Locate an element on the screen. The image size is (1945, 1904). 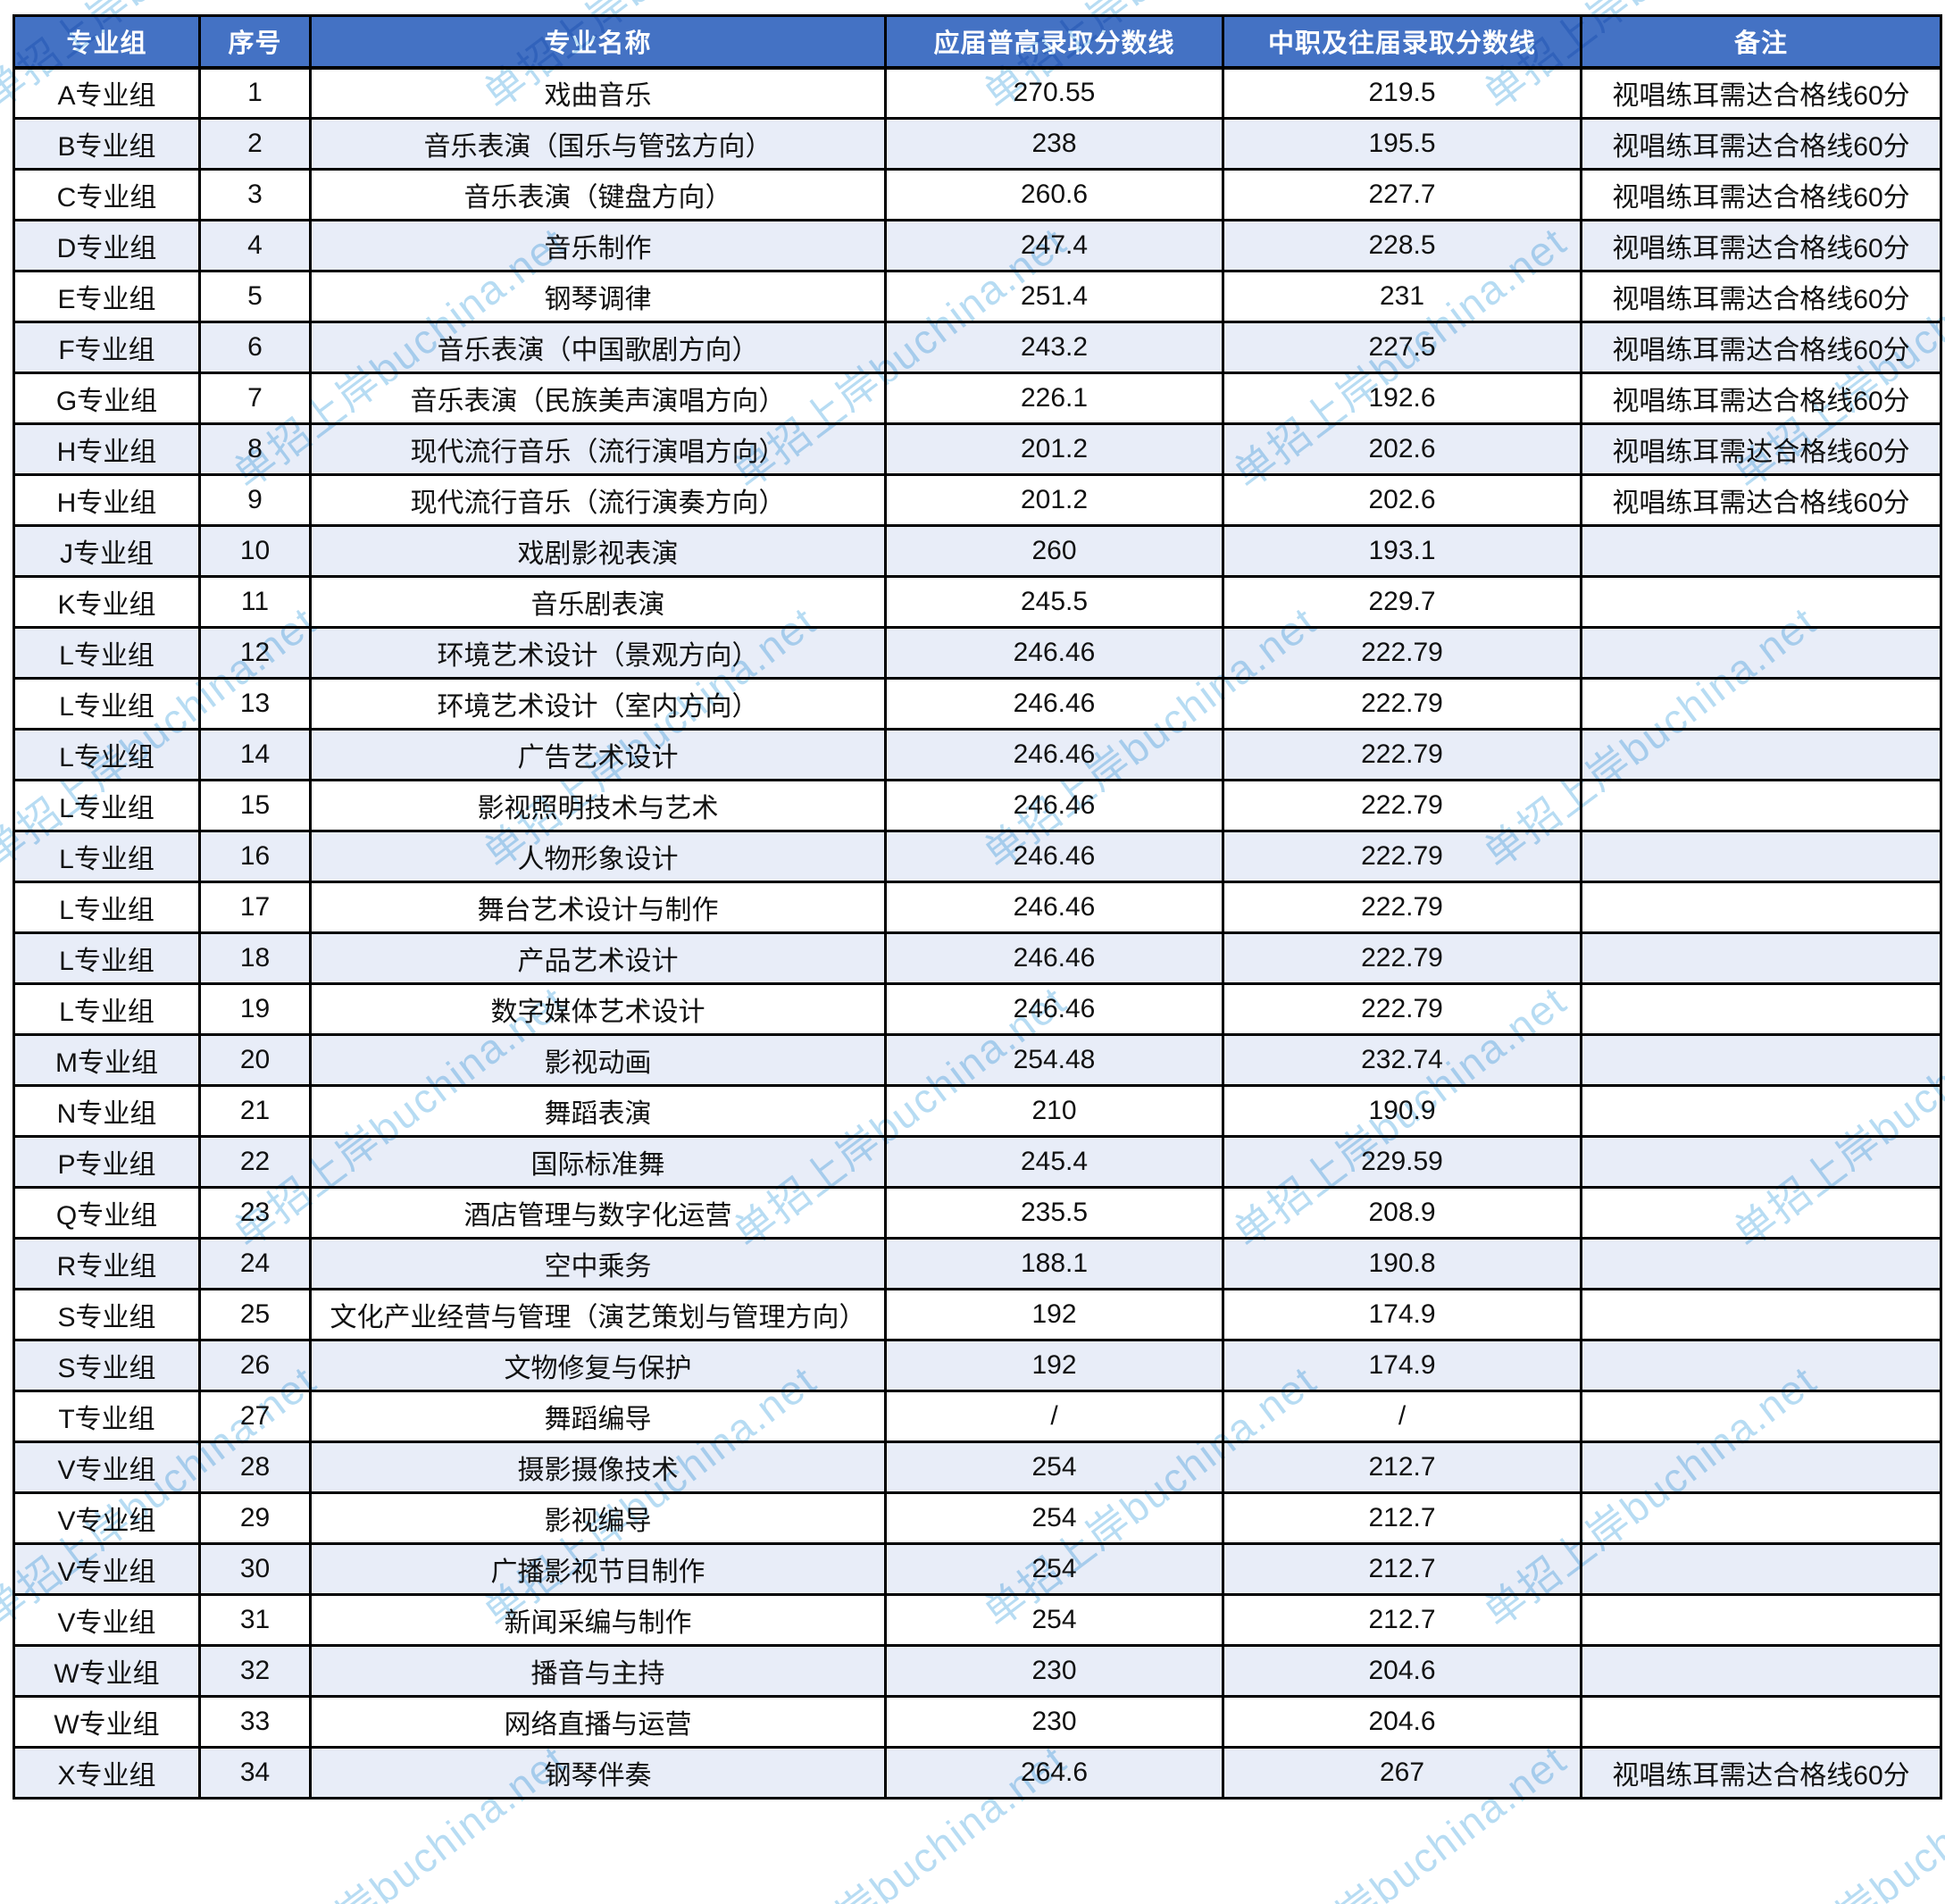
cell-serial: 10 is located at coordinates (255, 551).